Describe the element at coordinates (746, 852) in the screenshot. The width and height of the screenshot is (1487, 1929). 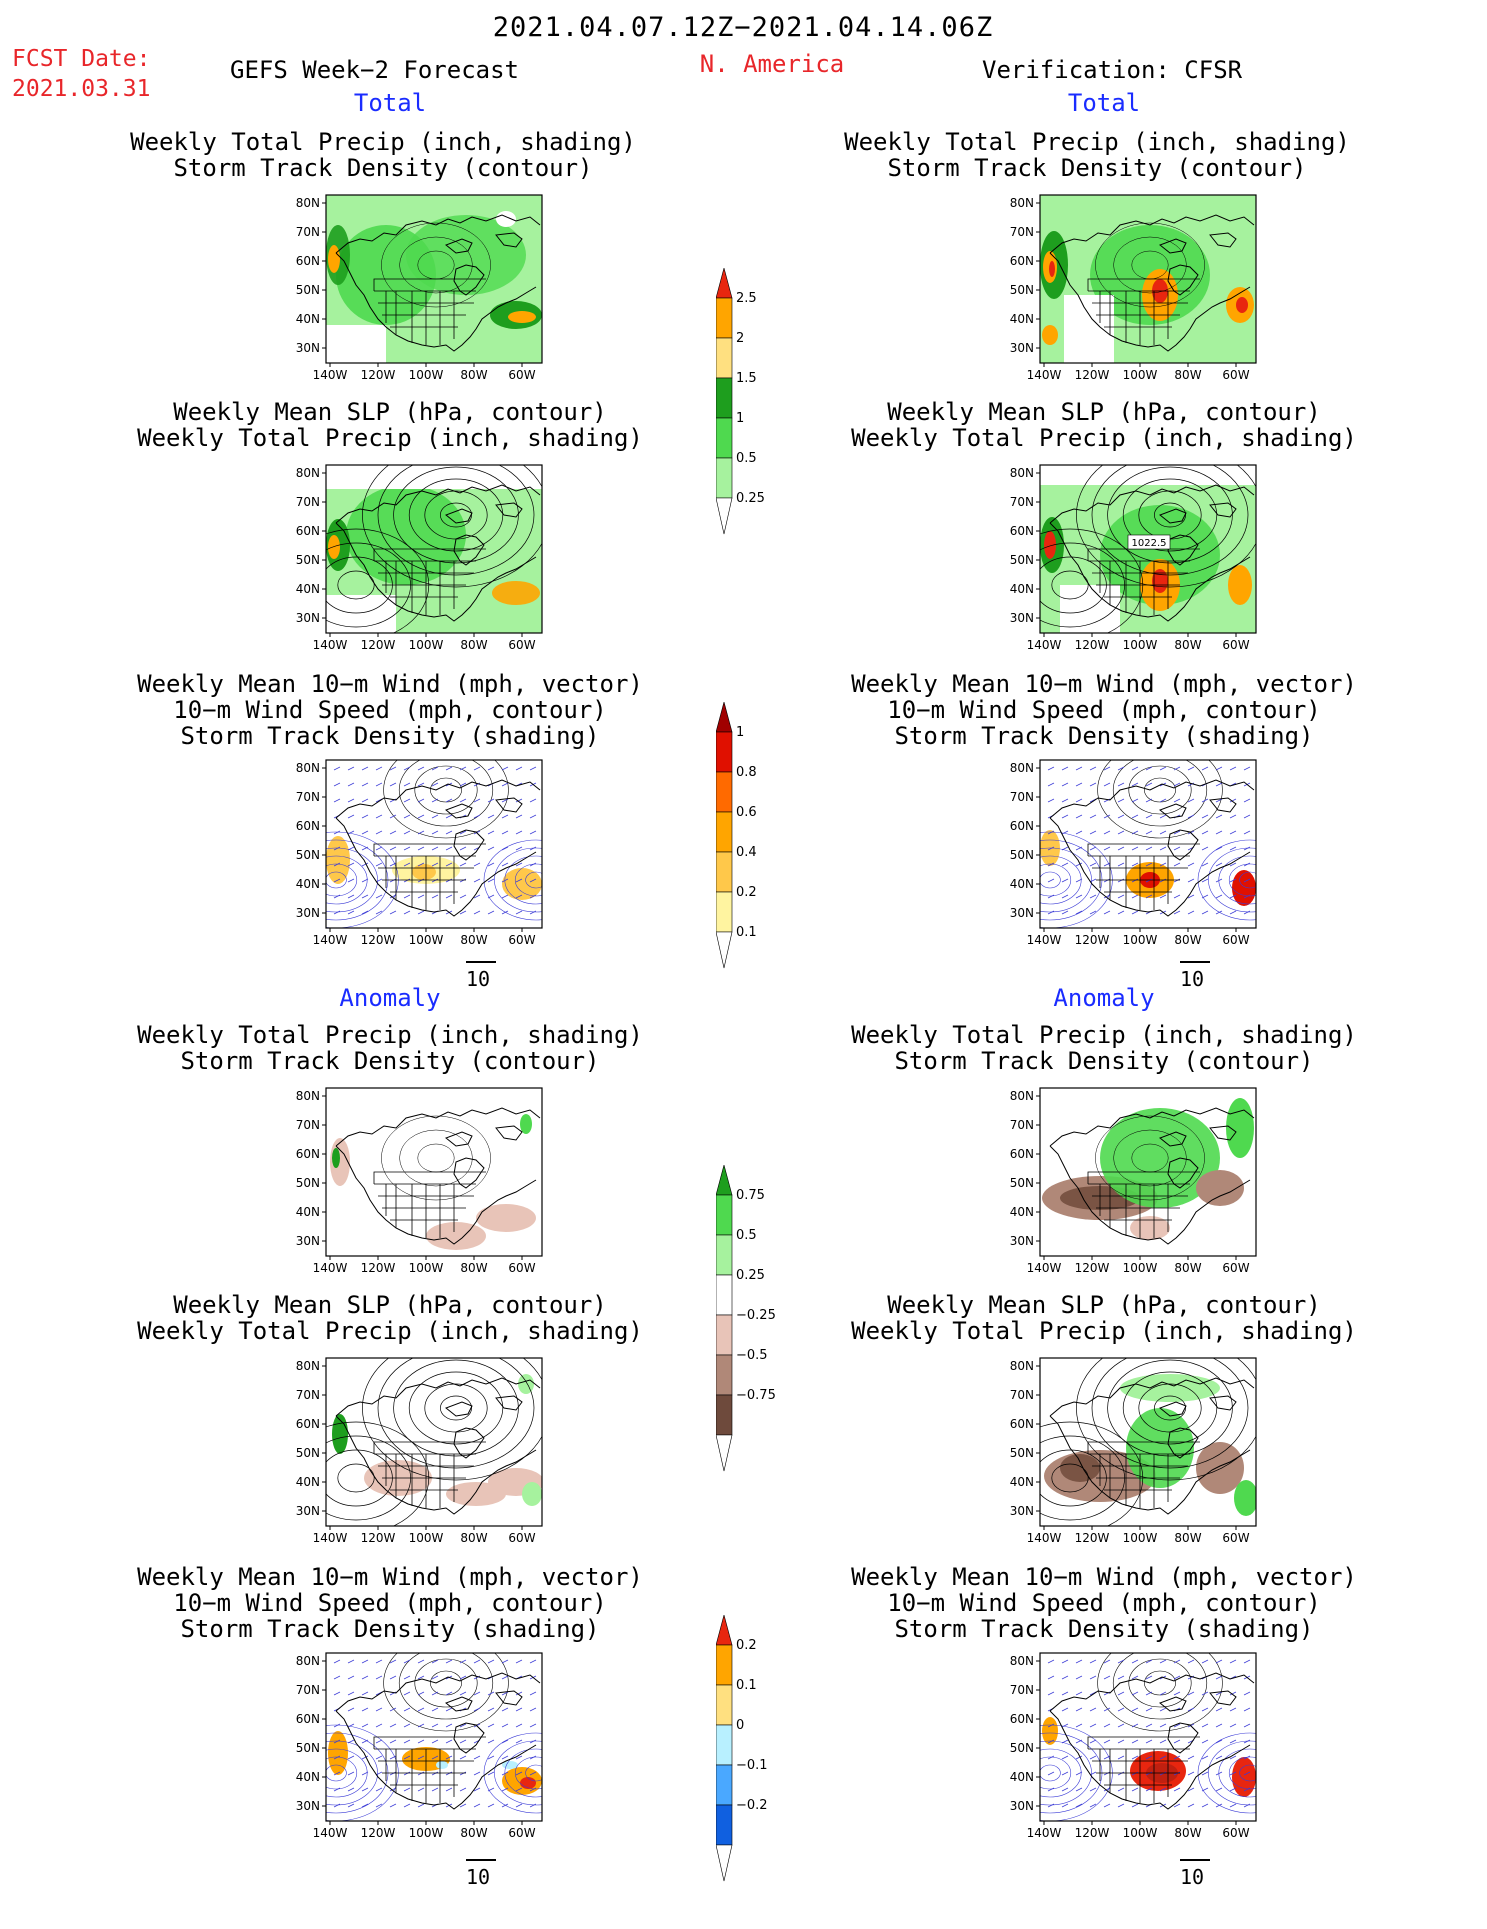
I see `colorbar-label: 0.4` at that location.